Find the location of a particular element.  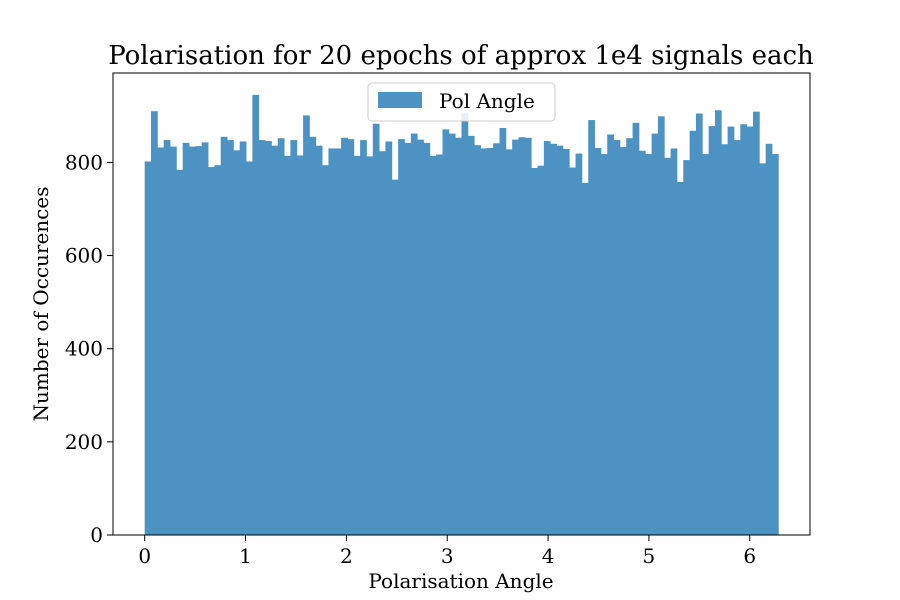

legend-swatch is located at coordinates (400, 100).